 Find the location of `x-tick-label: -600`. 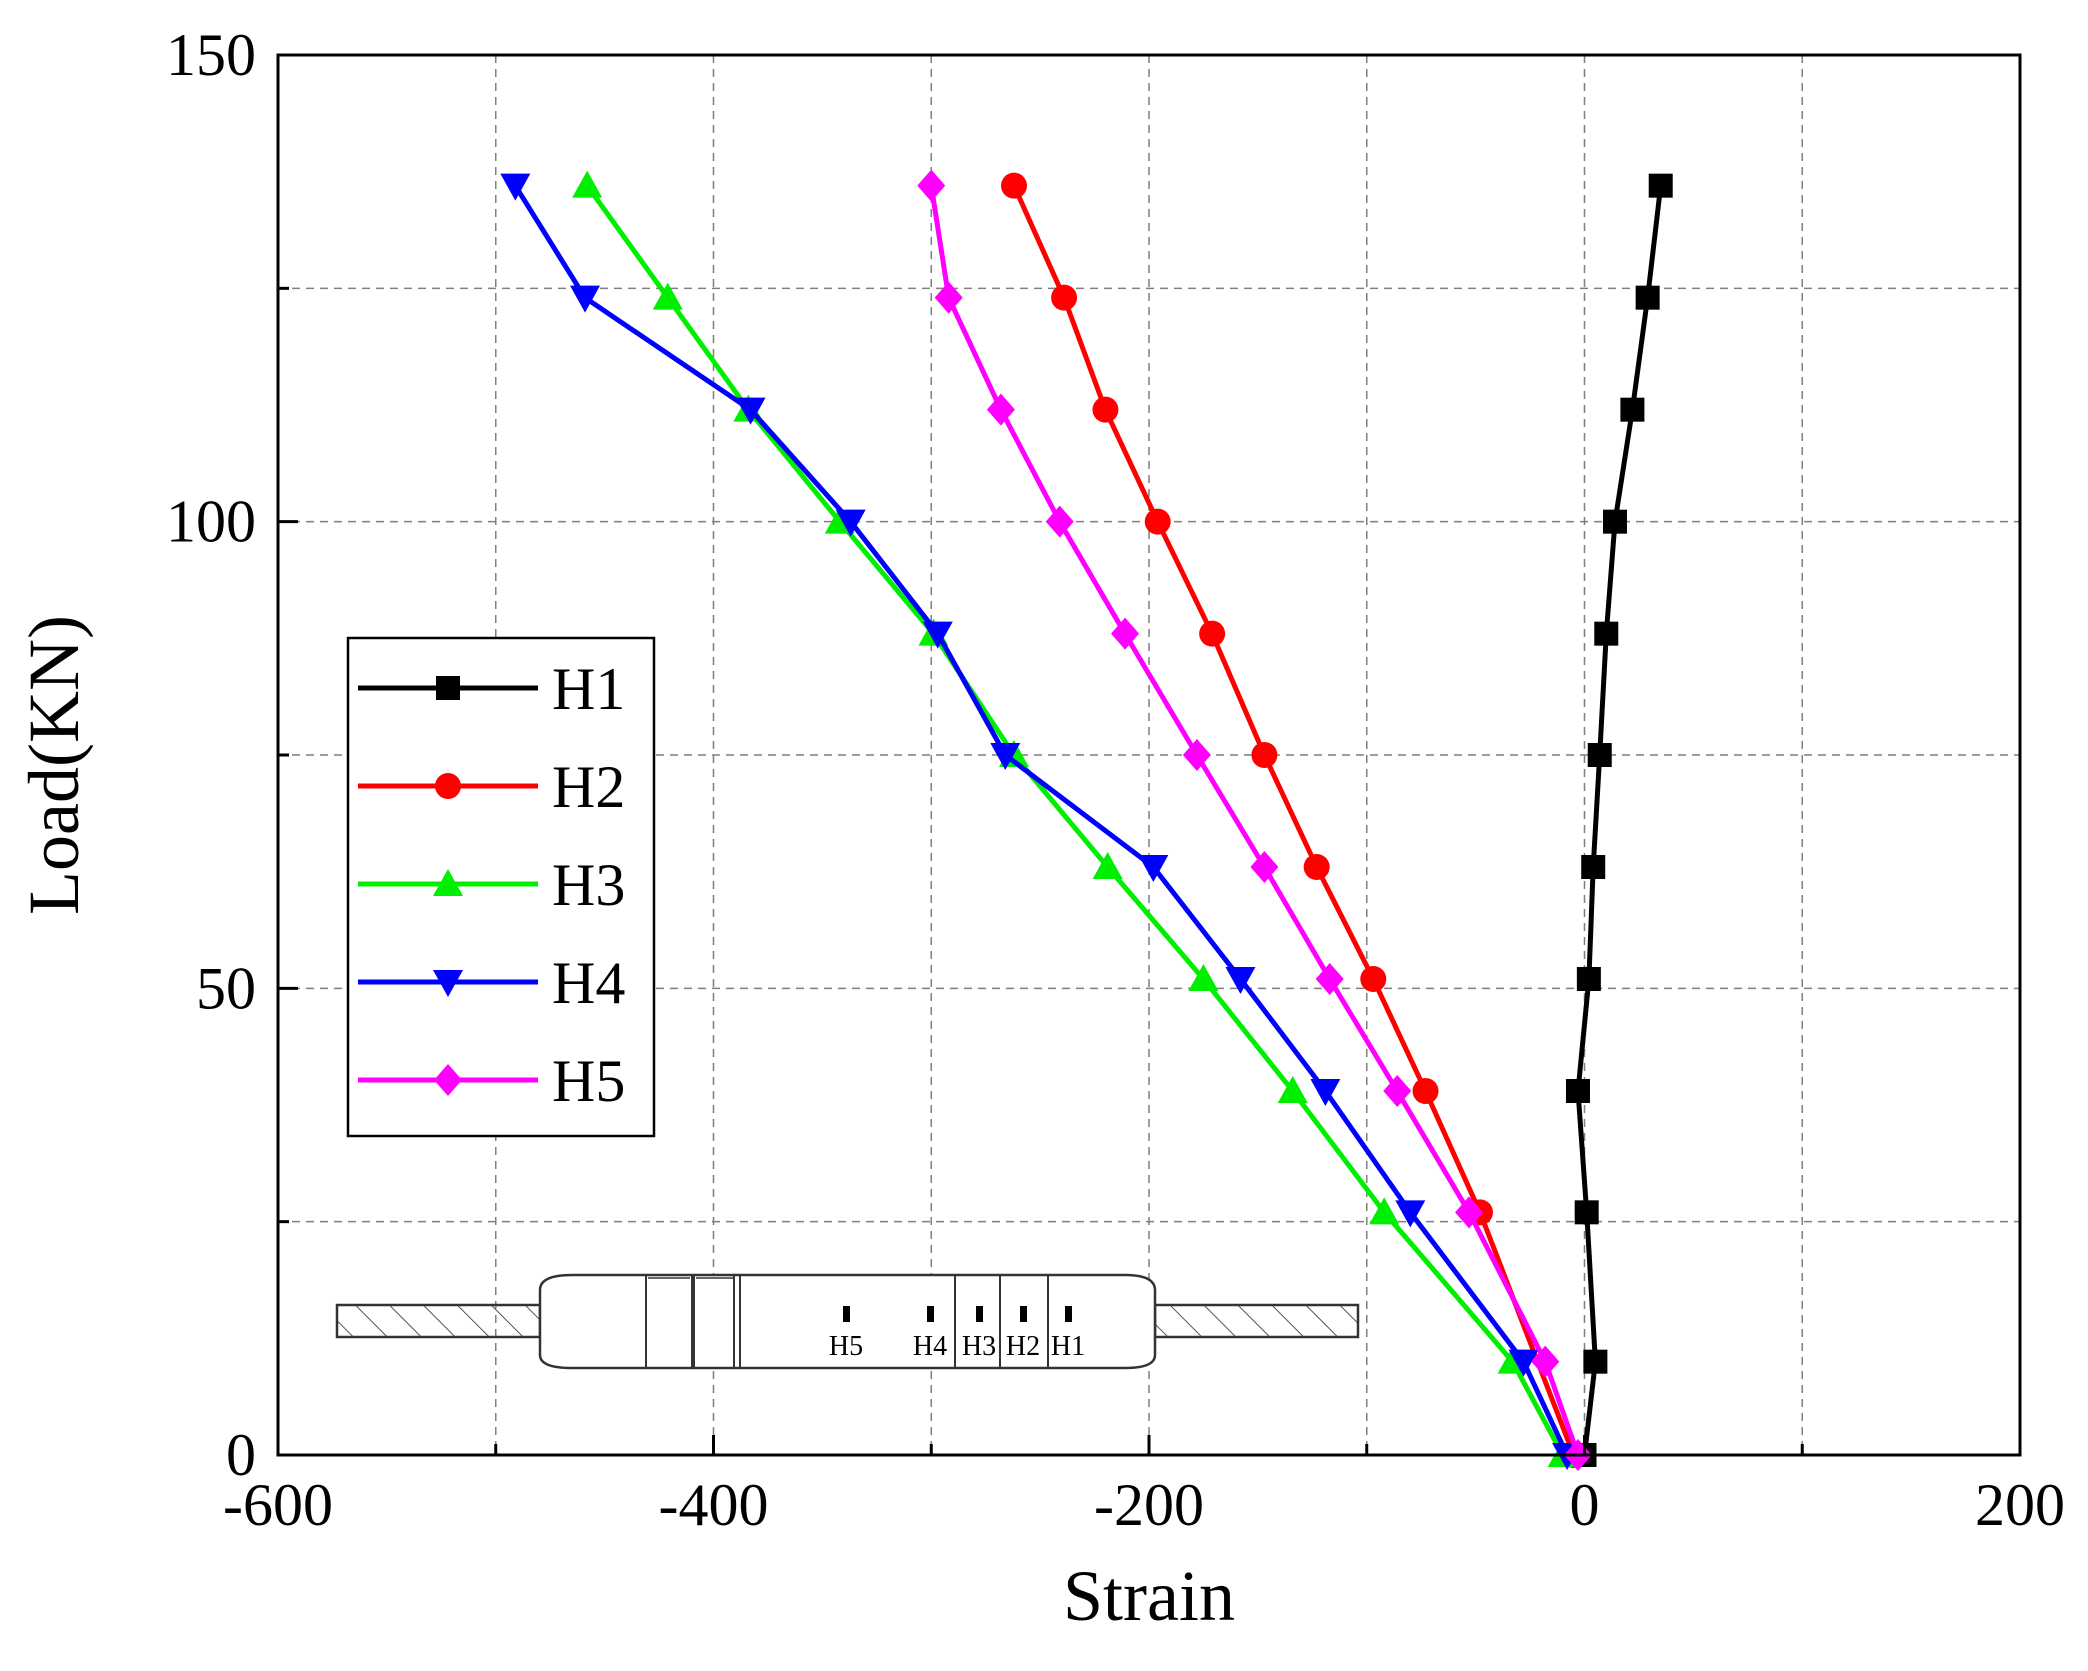

x-tick-label: -600 is located at coordinates (278, 1505).